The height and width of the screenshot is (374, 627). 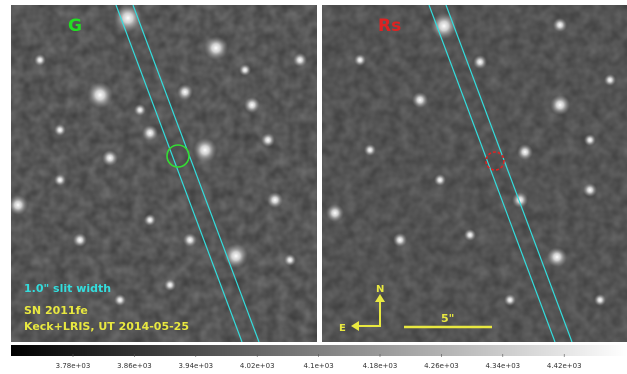 I want to click on compass-north-label: N, so click(x=380, y=289).